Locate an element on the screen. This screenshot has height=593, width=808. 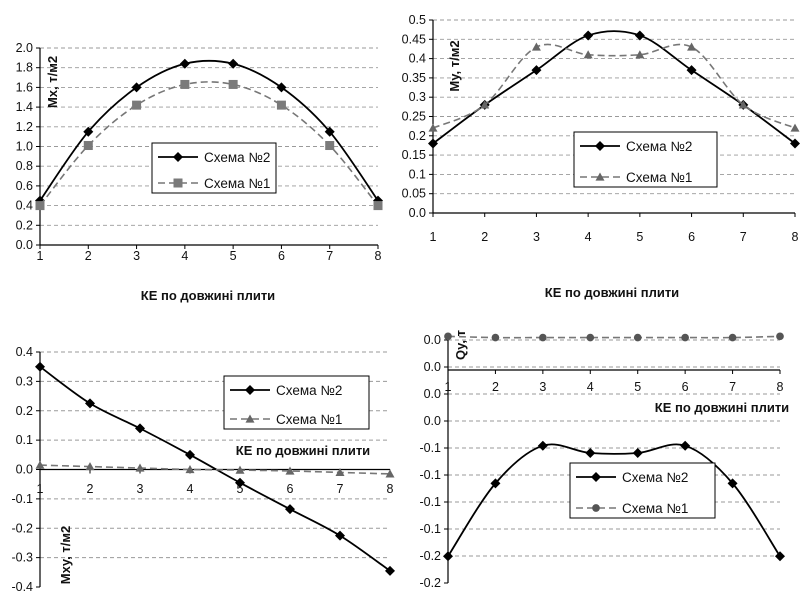
y-tick-label: 0.05 is located at coordinates (414, 194).